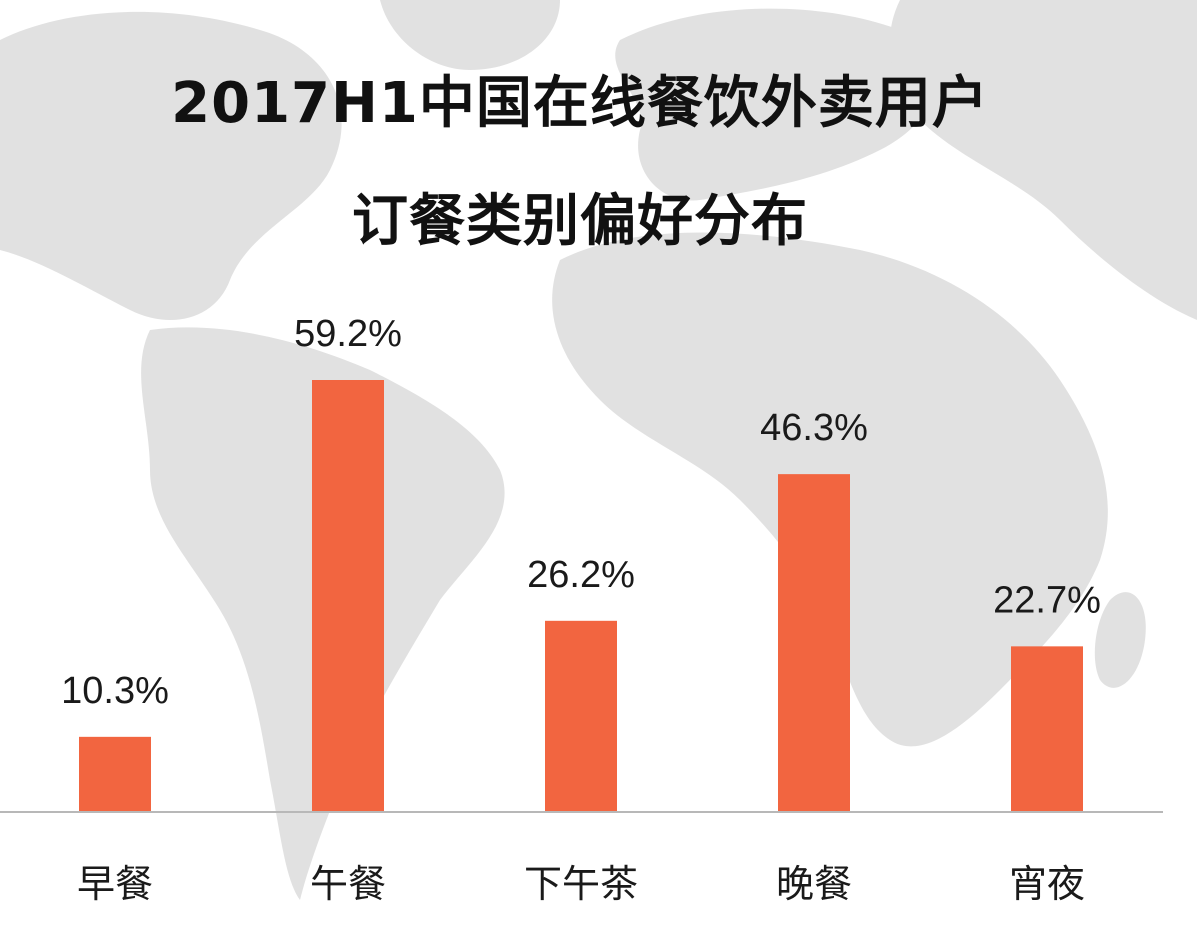  What do you see at coordinates (814, 428) in the screenshot?
I see `data-label-3: 46.3%` at bounding box center [814, 428].